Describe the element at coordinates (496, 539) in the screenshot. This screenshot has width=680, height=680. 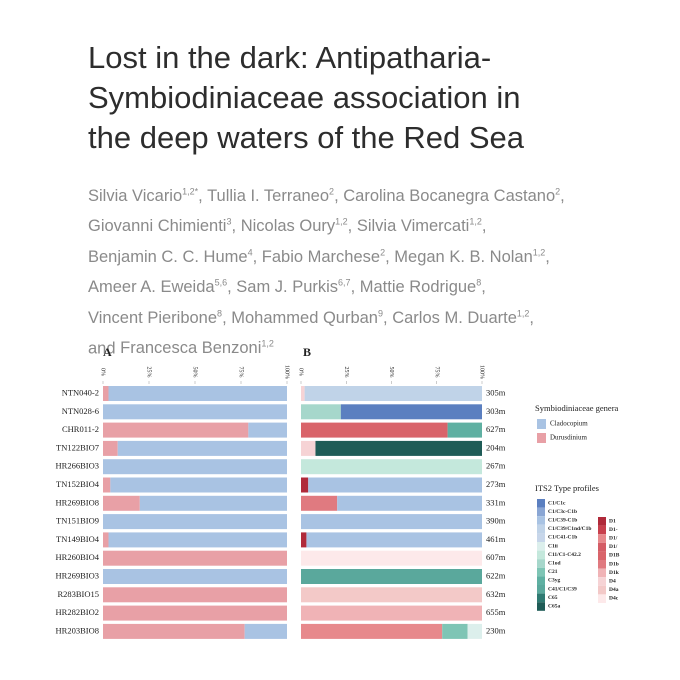
I see `depth-label: 461m` at that location.